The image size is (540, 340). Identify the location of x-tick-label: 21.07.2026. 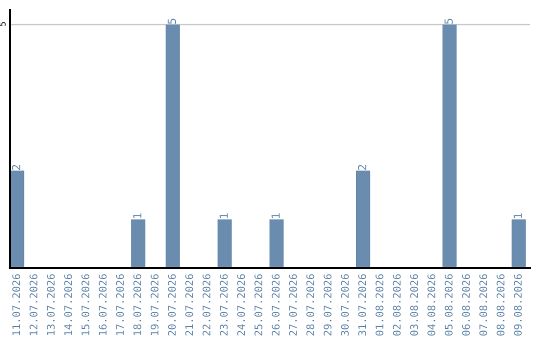
(189, 305).